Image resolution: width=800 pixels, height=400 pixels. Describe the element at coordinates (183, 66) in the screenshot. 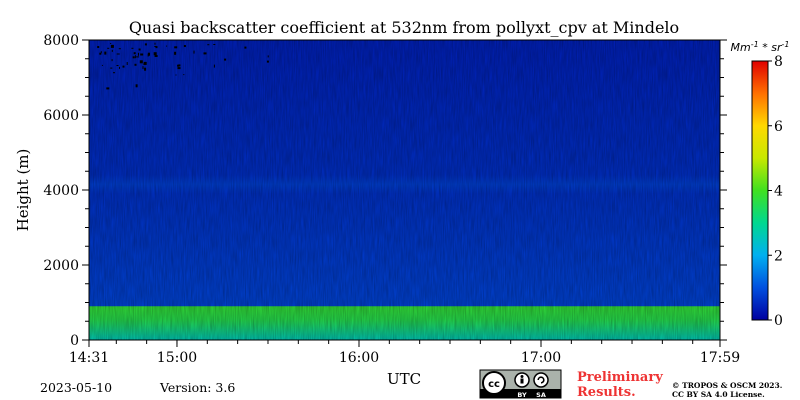

I see `missing-data-specks` at that location.